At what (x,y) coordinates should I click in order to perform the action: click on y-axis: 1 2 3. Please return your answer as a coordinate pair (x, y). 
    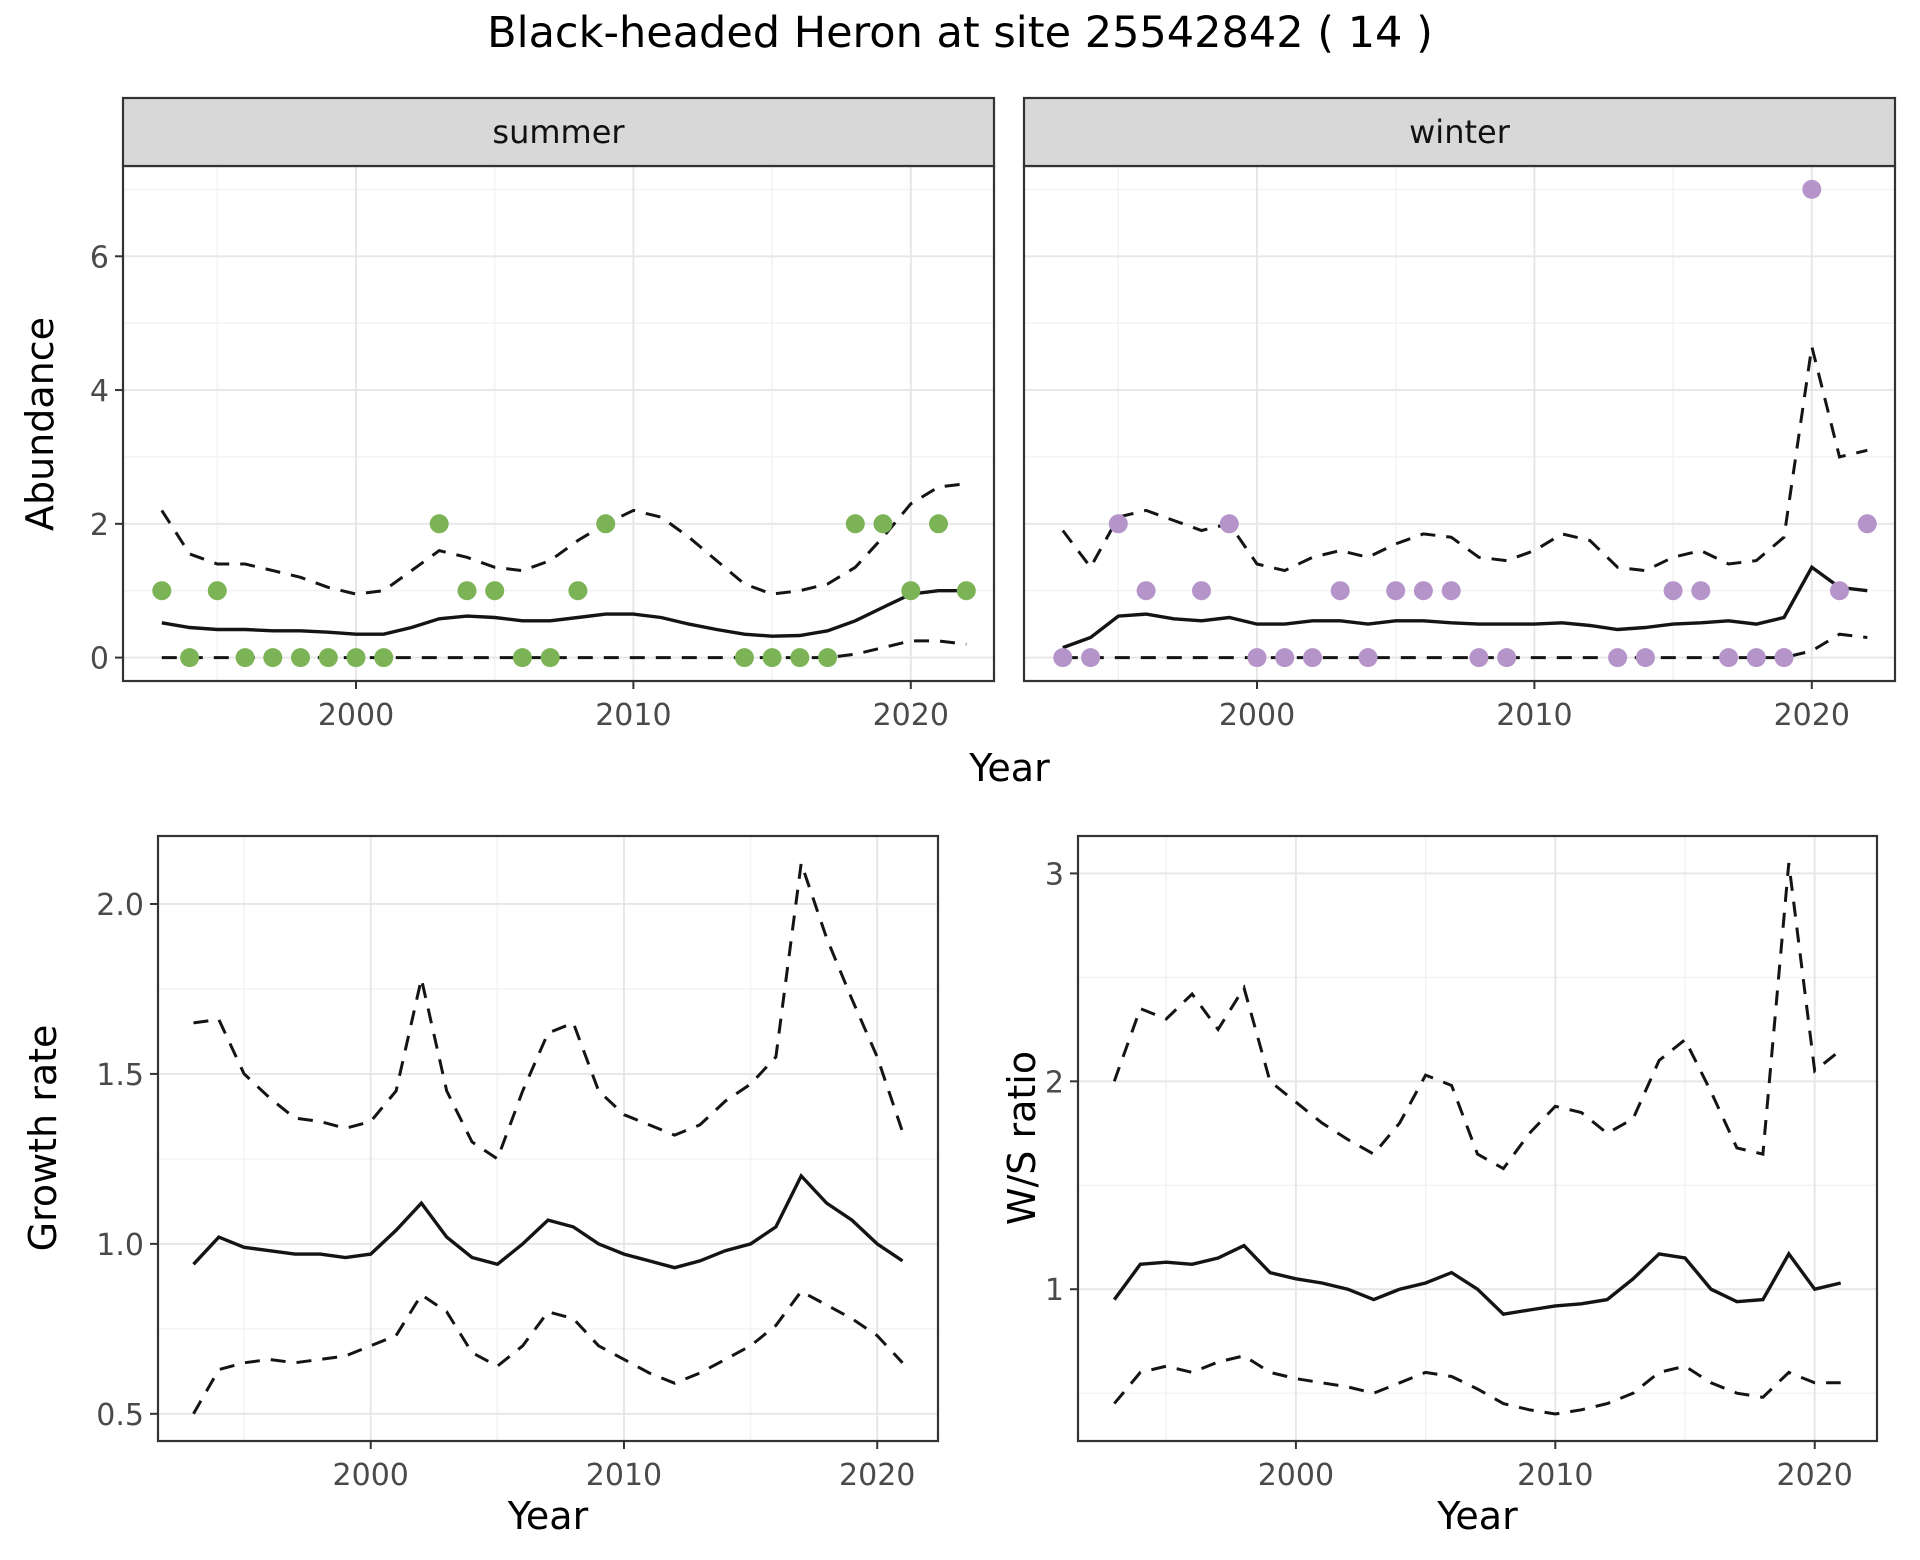
    Looking at the image, I should click on (1061, 1082).